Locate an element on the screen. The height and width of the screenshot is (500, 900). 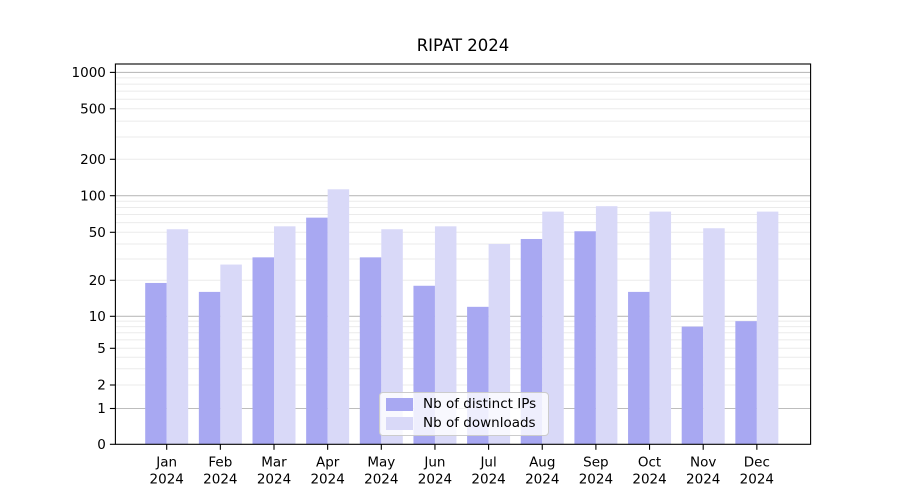
x-tick-label-month-aug: Aug is located at coordinates (542, 463).